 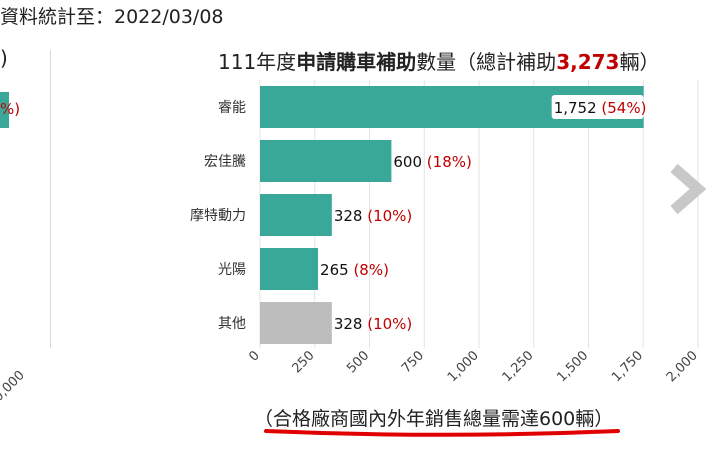 I want to click on chart-title-total: 3,273, so click(x=588, y=62).